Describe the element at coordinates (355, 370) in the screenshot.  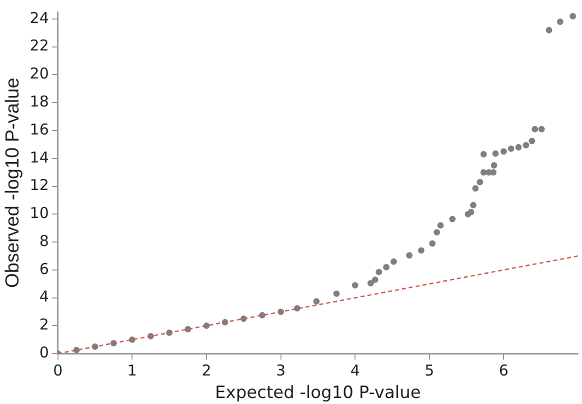
I see `x-tick-label: 4` at that location.